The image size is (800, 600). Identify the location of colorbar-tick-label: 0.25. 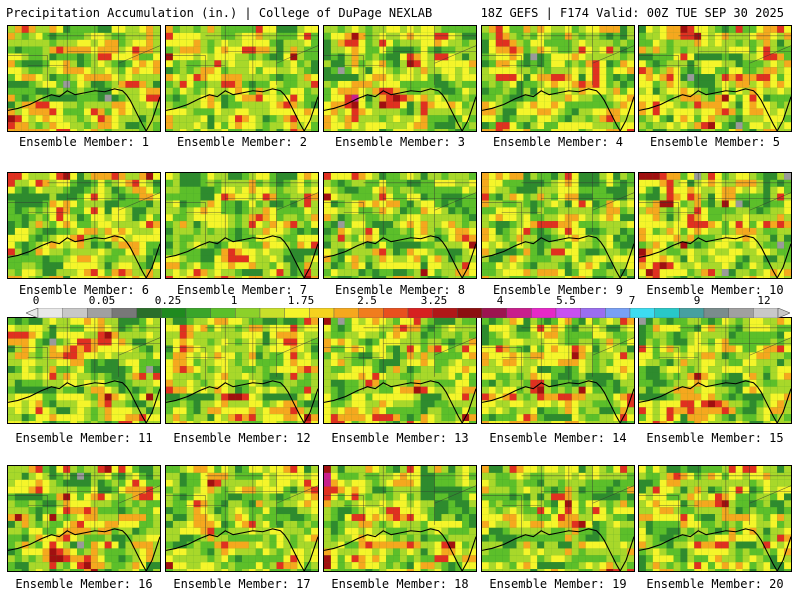
(168, 300).